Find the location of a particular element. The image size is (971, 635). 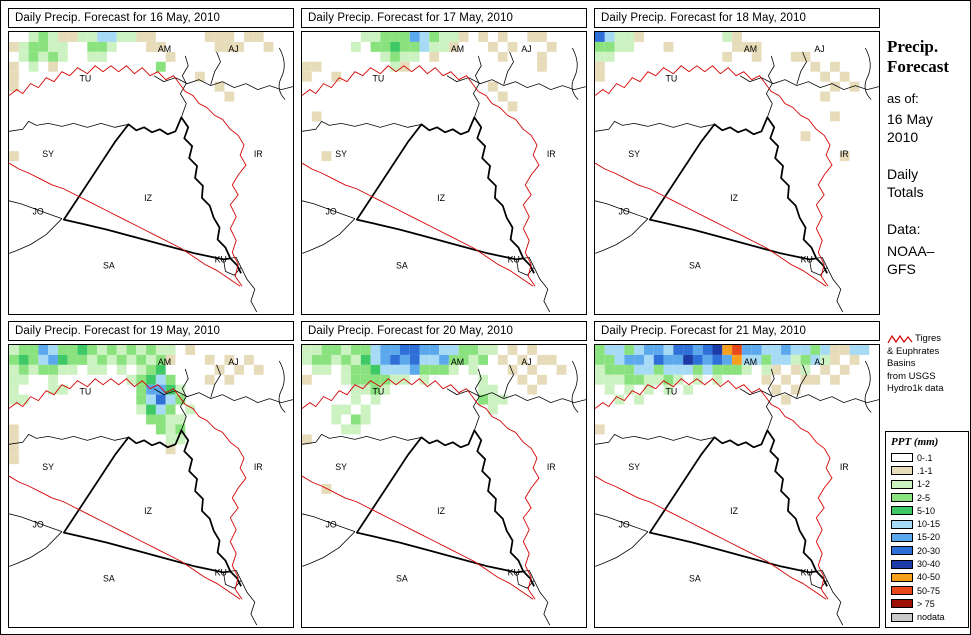

figure-title: Precip. Forecast is located at coordinates (928, 57).